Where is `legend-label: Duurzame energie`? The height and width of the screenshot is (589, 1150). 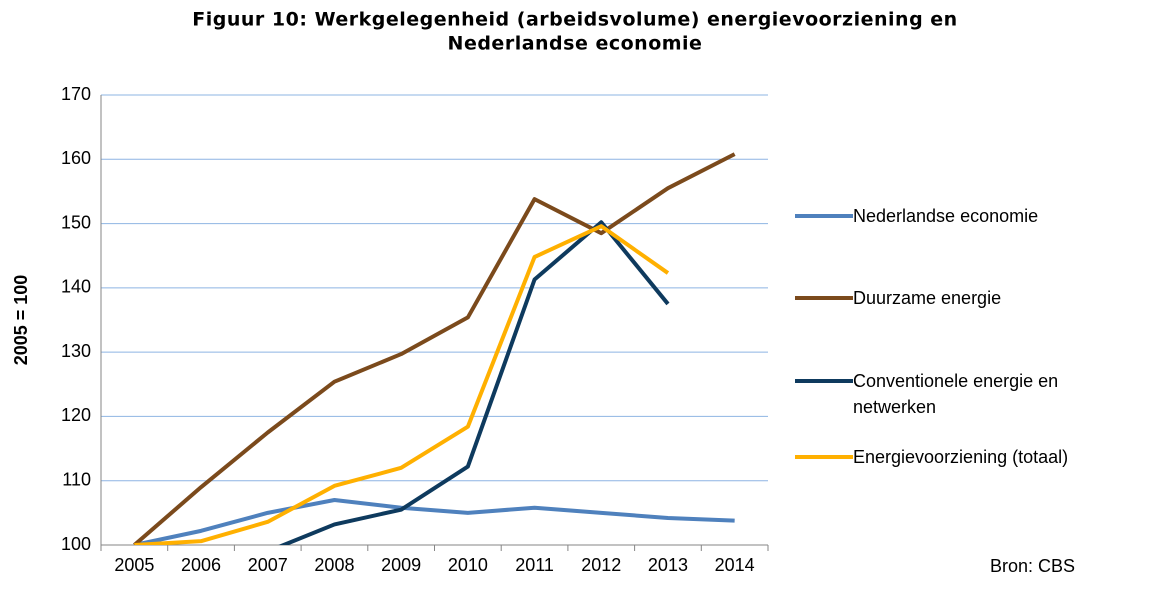 legend-label: Duurzame energie is located at coordinates (927, 298).